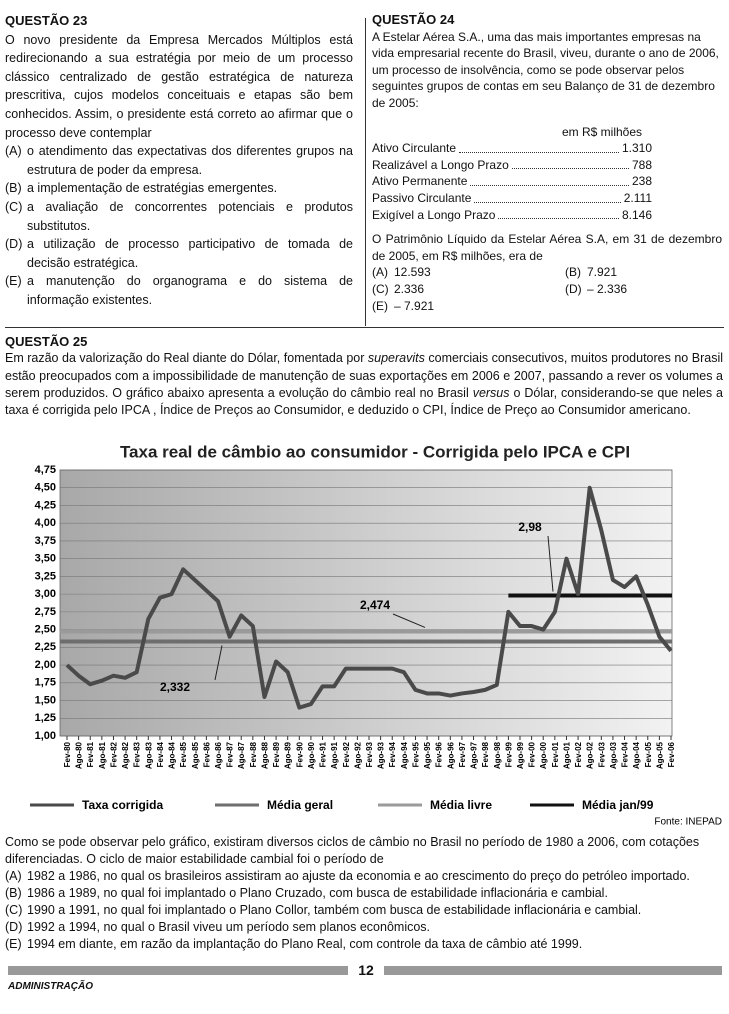  Describe the element at coordinates (434, 214) in the screenshot. I see `account: Exigível a Longo Prazo` at that location.